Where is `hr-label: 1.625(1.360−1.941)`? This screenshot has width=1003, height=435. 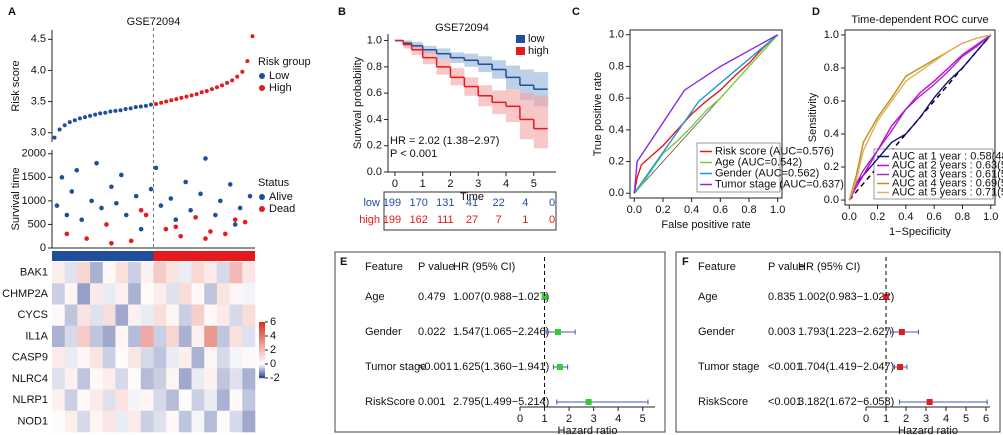
hr-label: 1.625(1.360−1.941) is located at coordinates (501, 367).